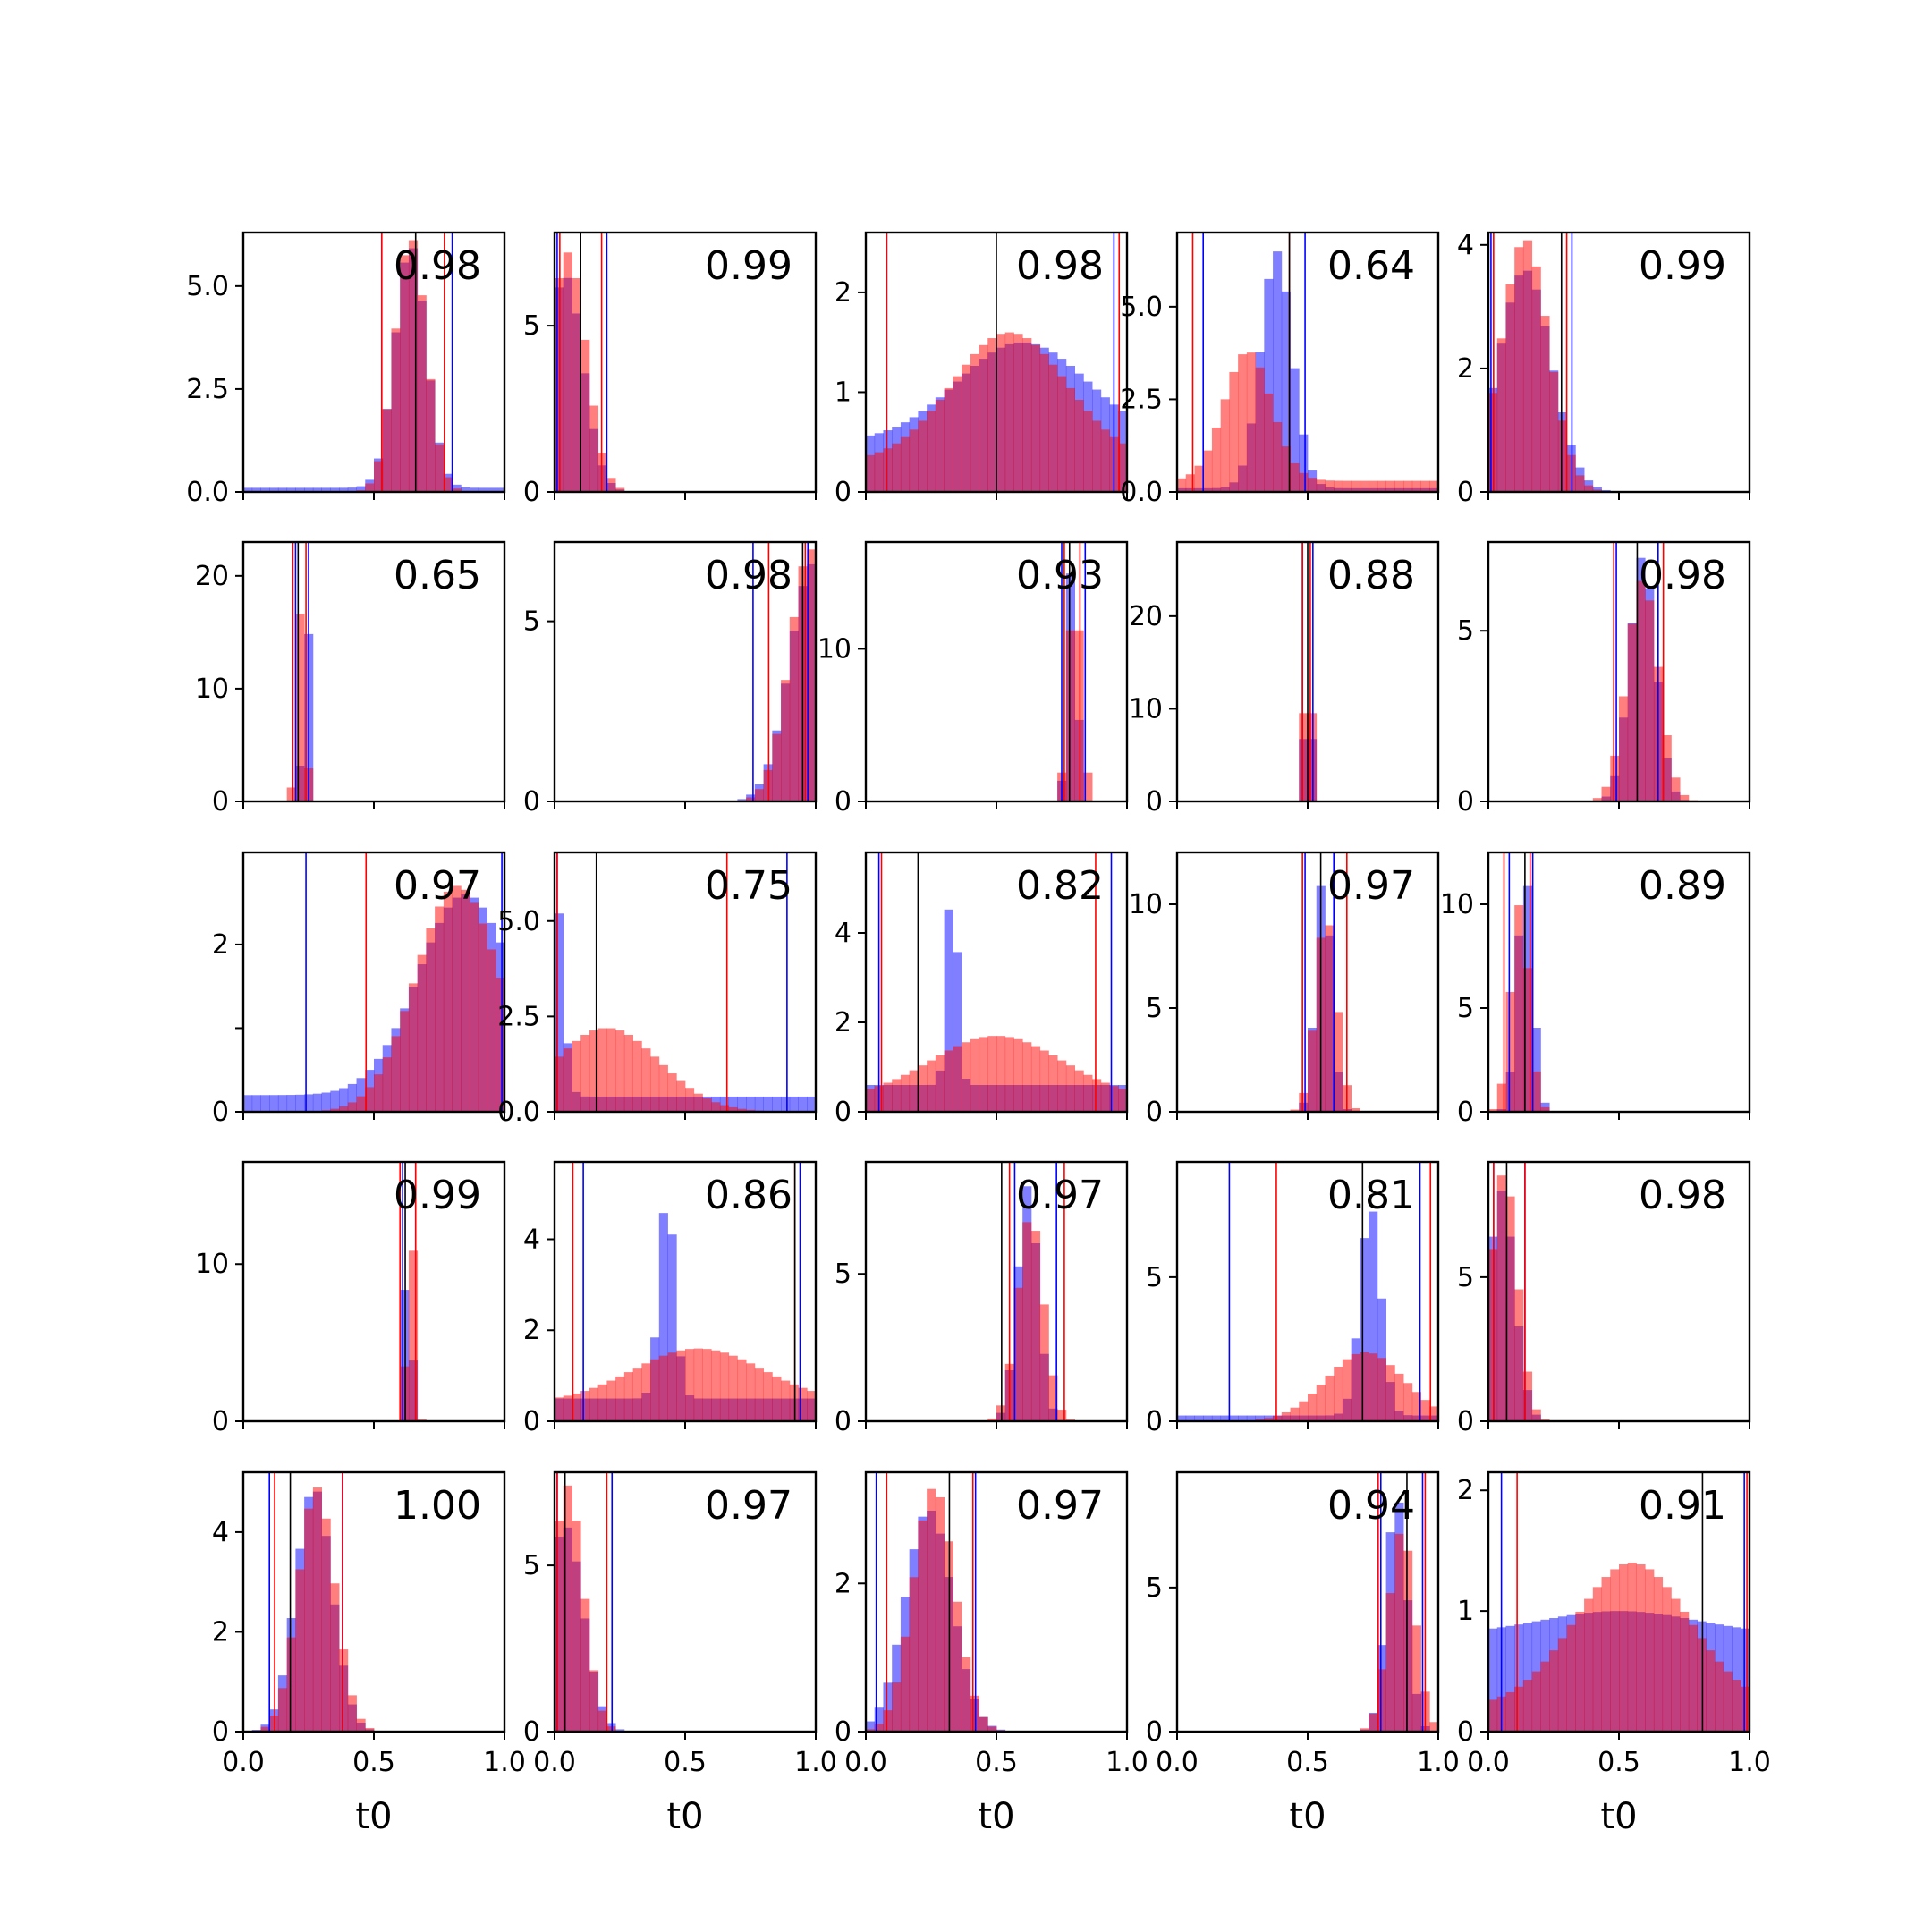 The height and width of the screenshot is (1932, 1932). What do you see at coordinates (843, 1583) in the screenshot?
I see `y-tick-label: 2` at bounding box center [843, 1583].